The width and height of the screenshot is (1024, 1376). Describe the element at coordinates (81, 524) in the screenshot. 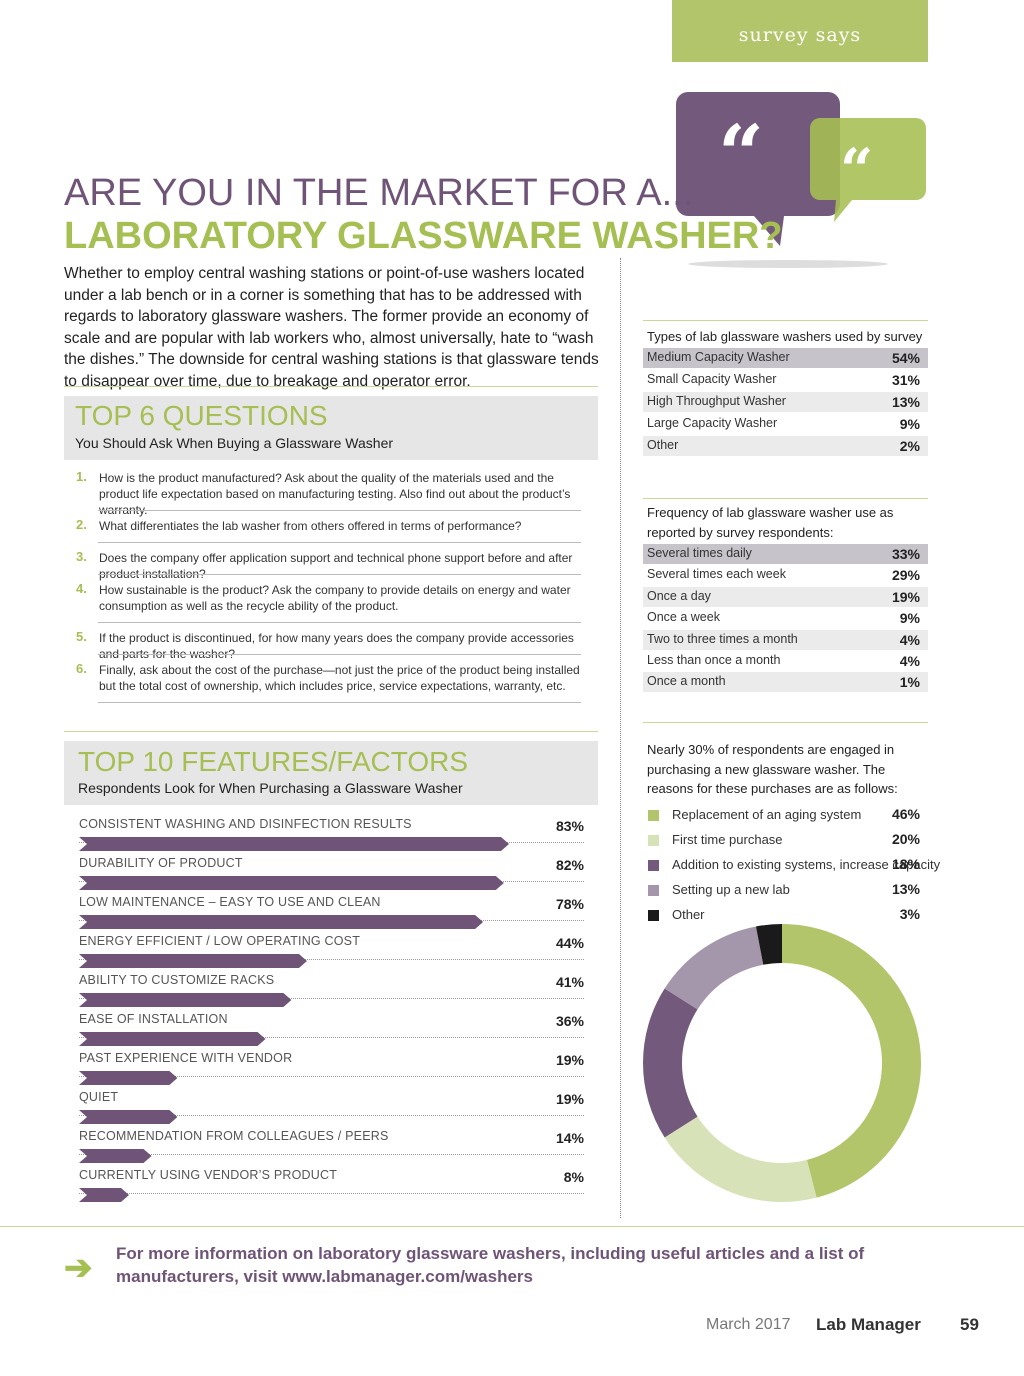

I see `question-number: 2.` at that location.